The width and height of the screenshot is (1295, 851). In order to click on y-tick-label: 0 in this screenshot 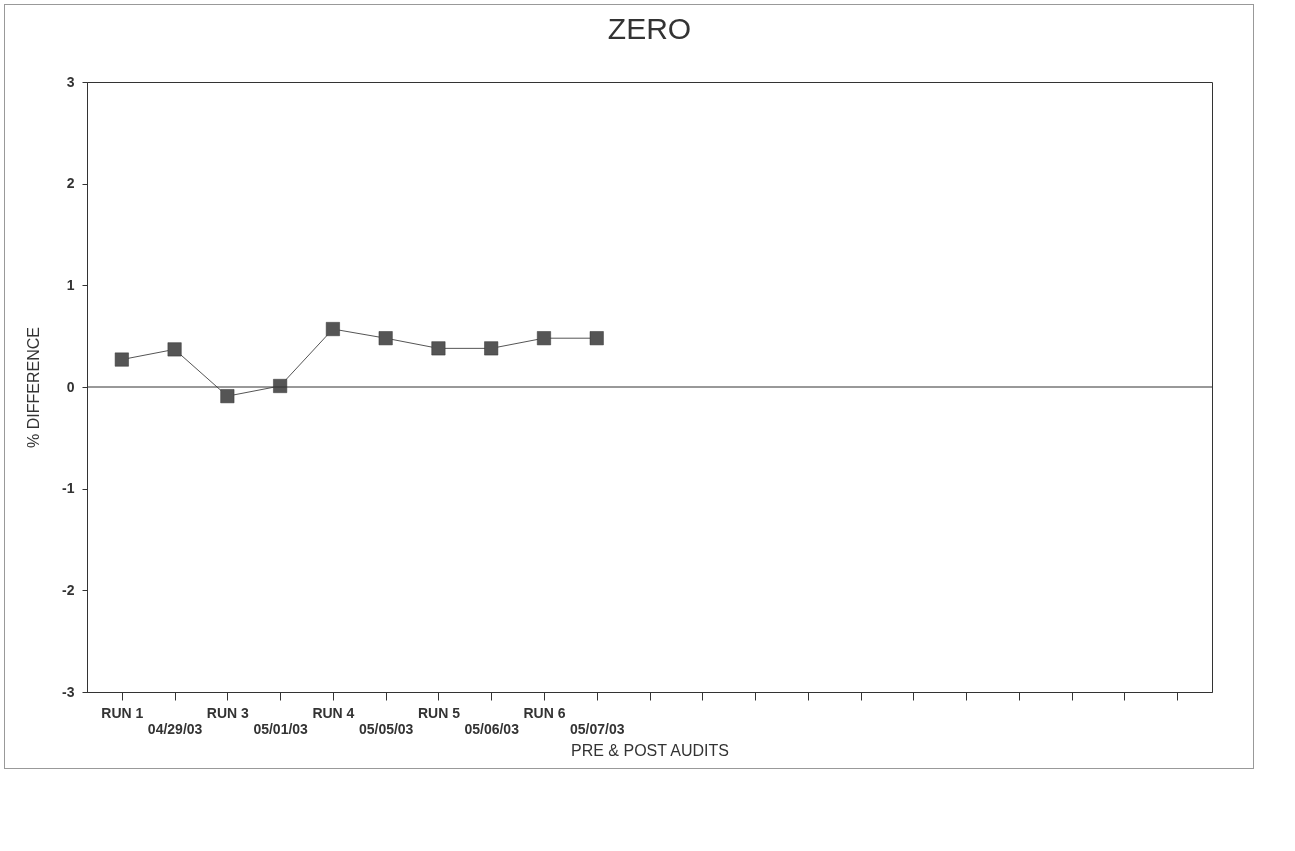, I will do `click(70, 386)`.